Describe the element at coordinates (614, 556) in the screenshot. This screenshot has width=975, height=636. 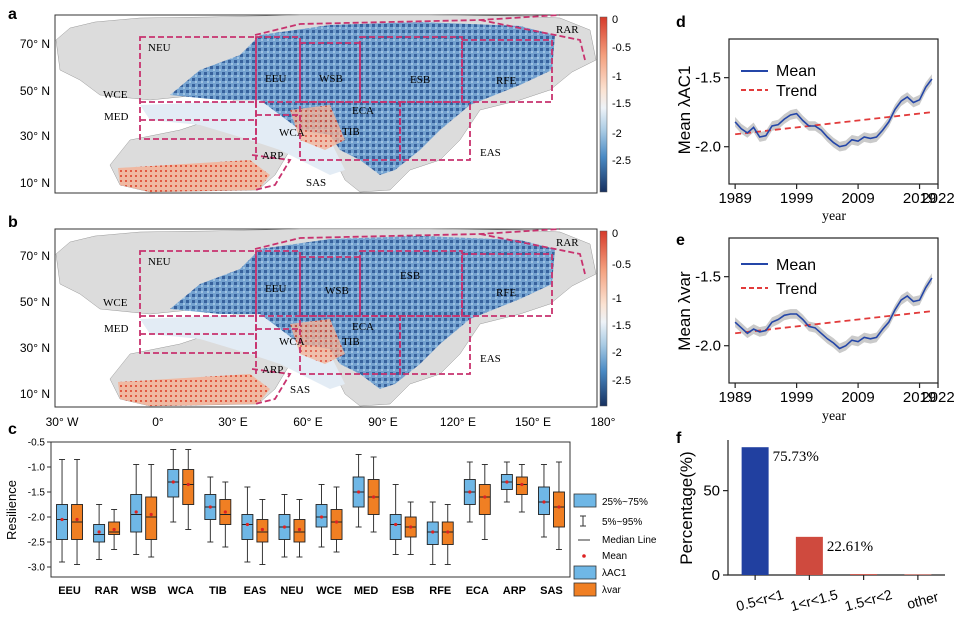
I see `legend-mean-label: Mean` at that location.